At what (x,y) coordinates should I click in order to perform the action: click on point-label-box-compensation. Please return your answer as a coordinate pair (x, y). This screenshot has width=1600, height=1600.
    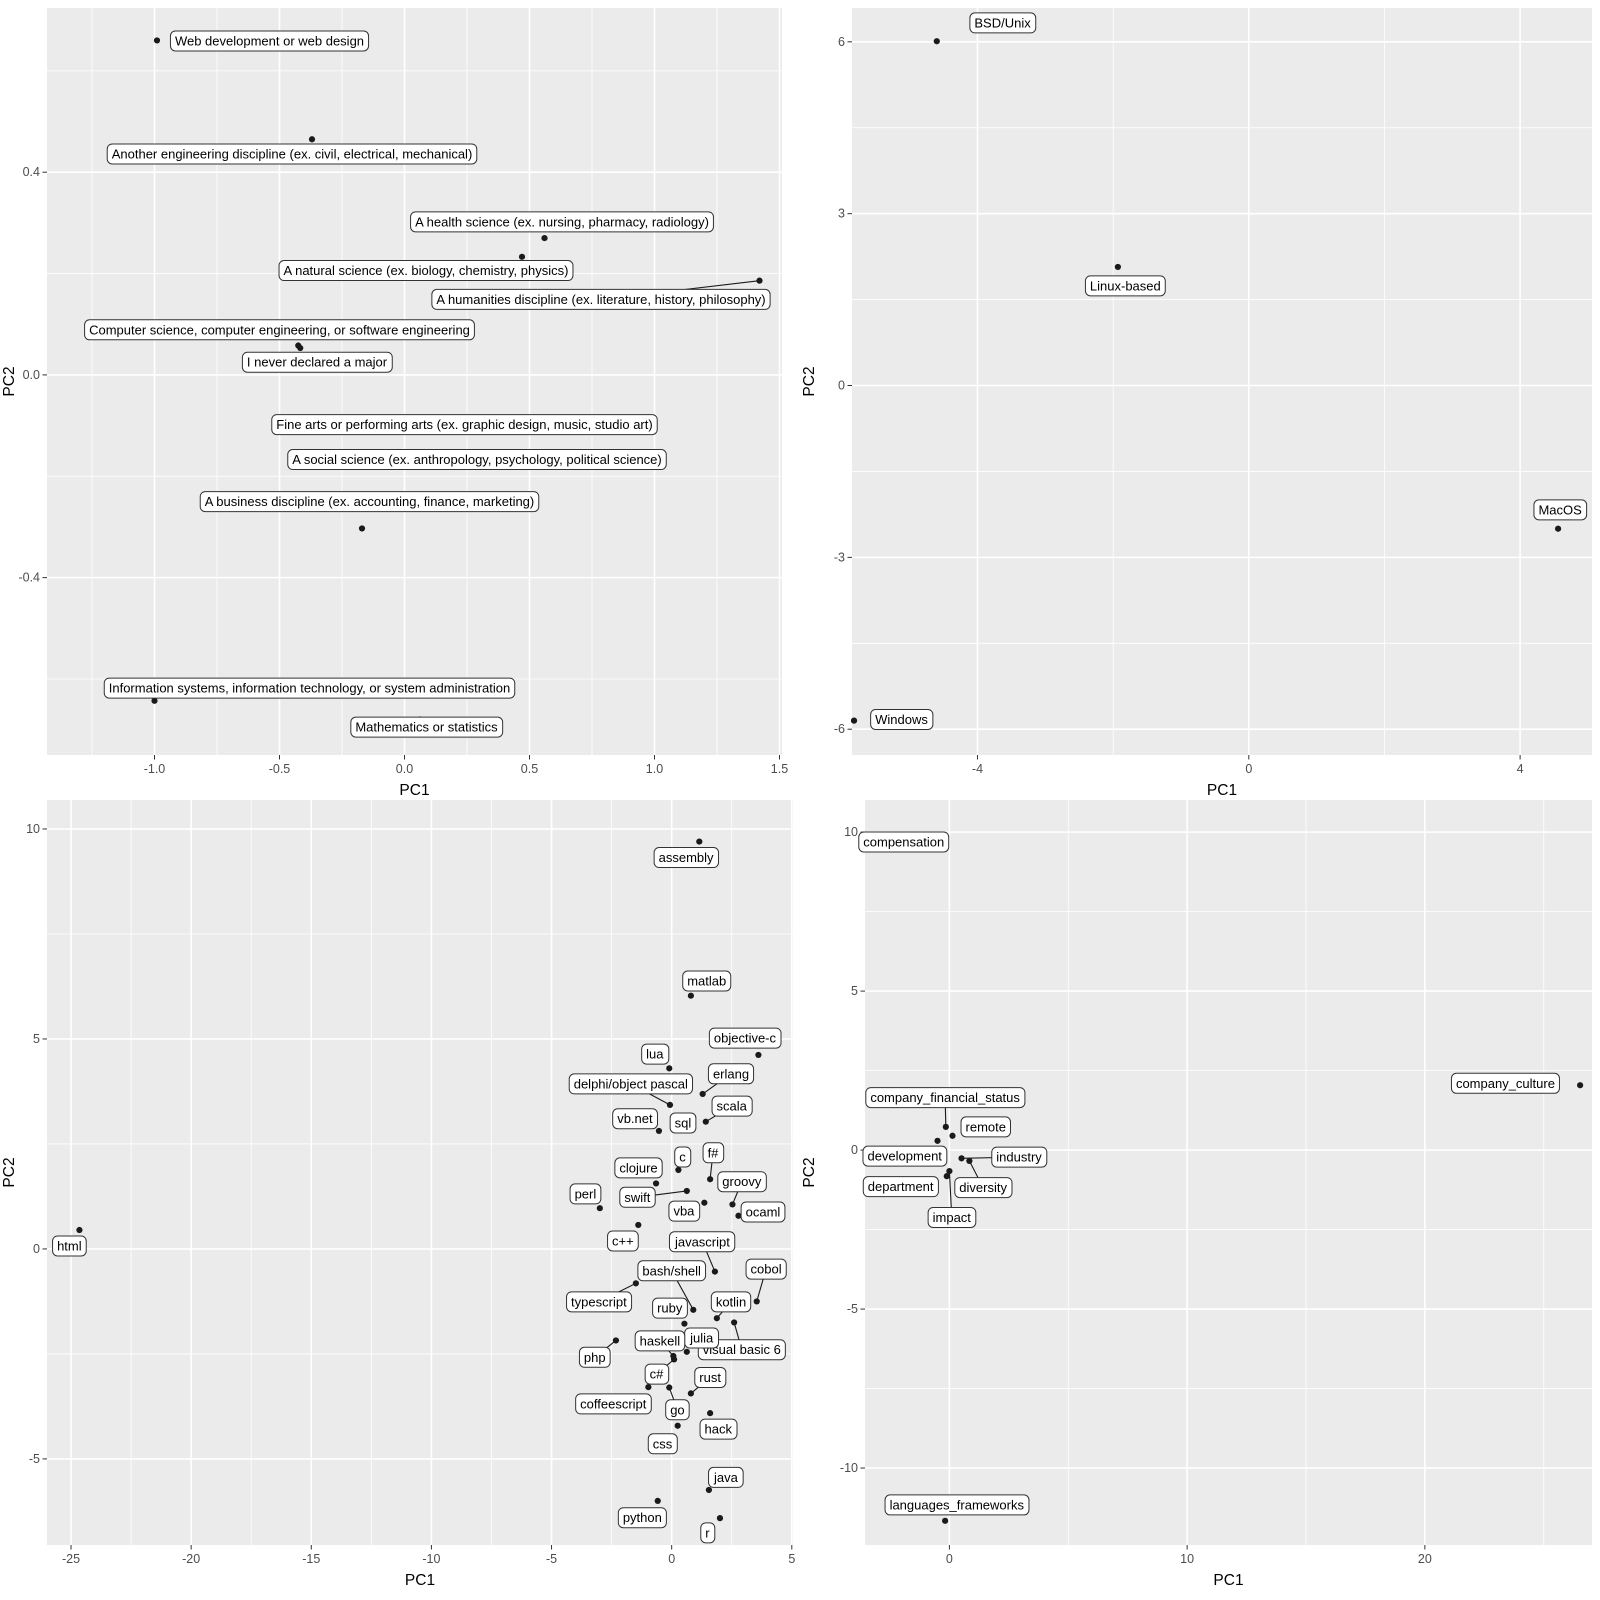
    Looking at the image, I should click on (904, 842).